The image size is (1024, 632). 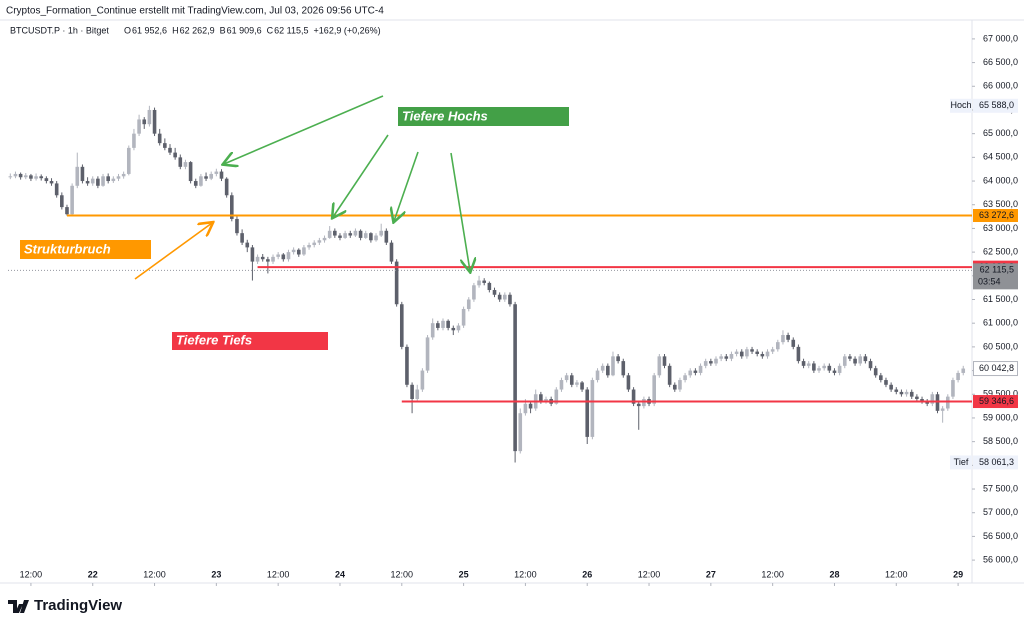 What do you see at coordinates (711, 574) in the screenshot?
I see `x-tick-label: 27` at bounding box center [711, 574].